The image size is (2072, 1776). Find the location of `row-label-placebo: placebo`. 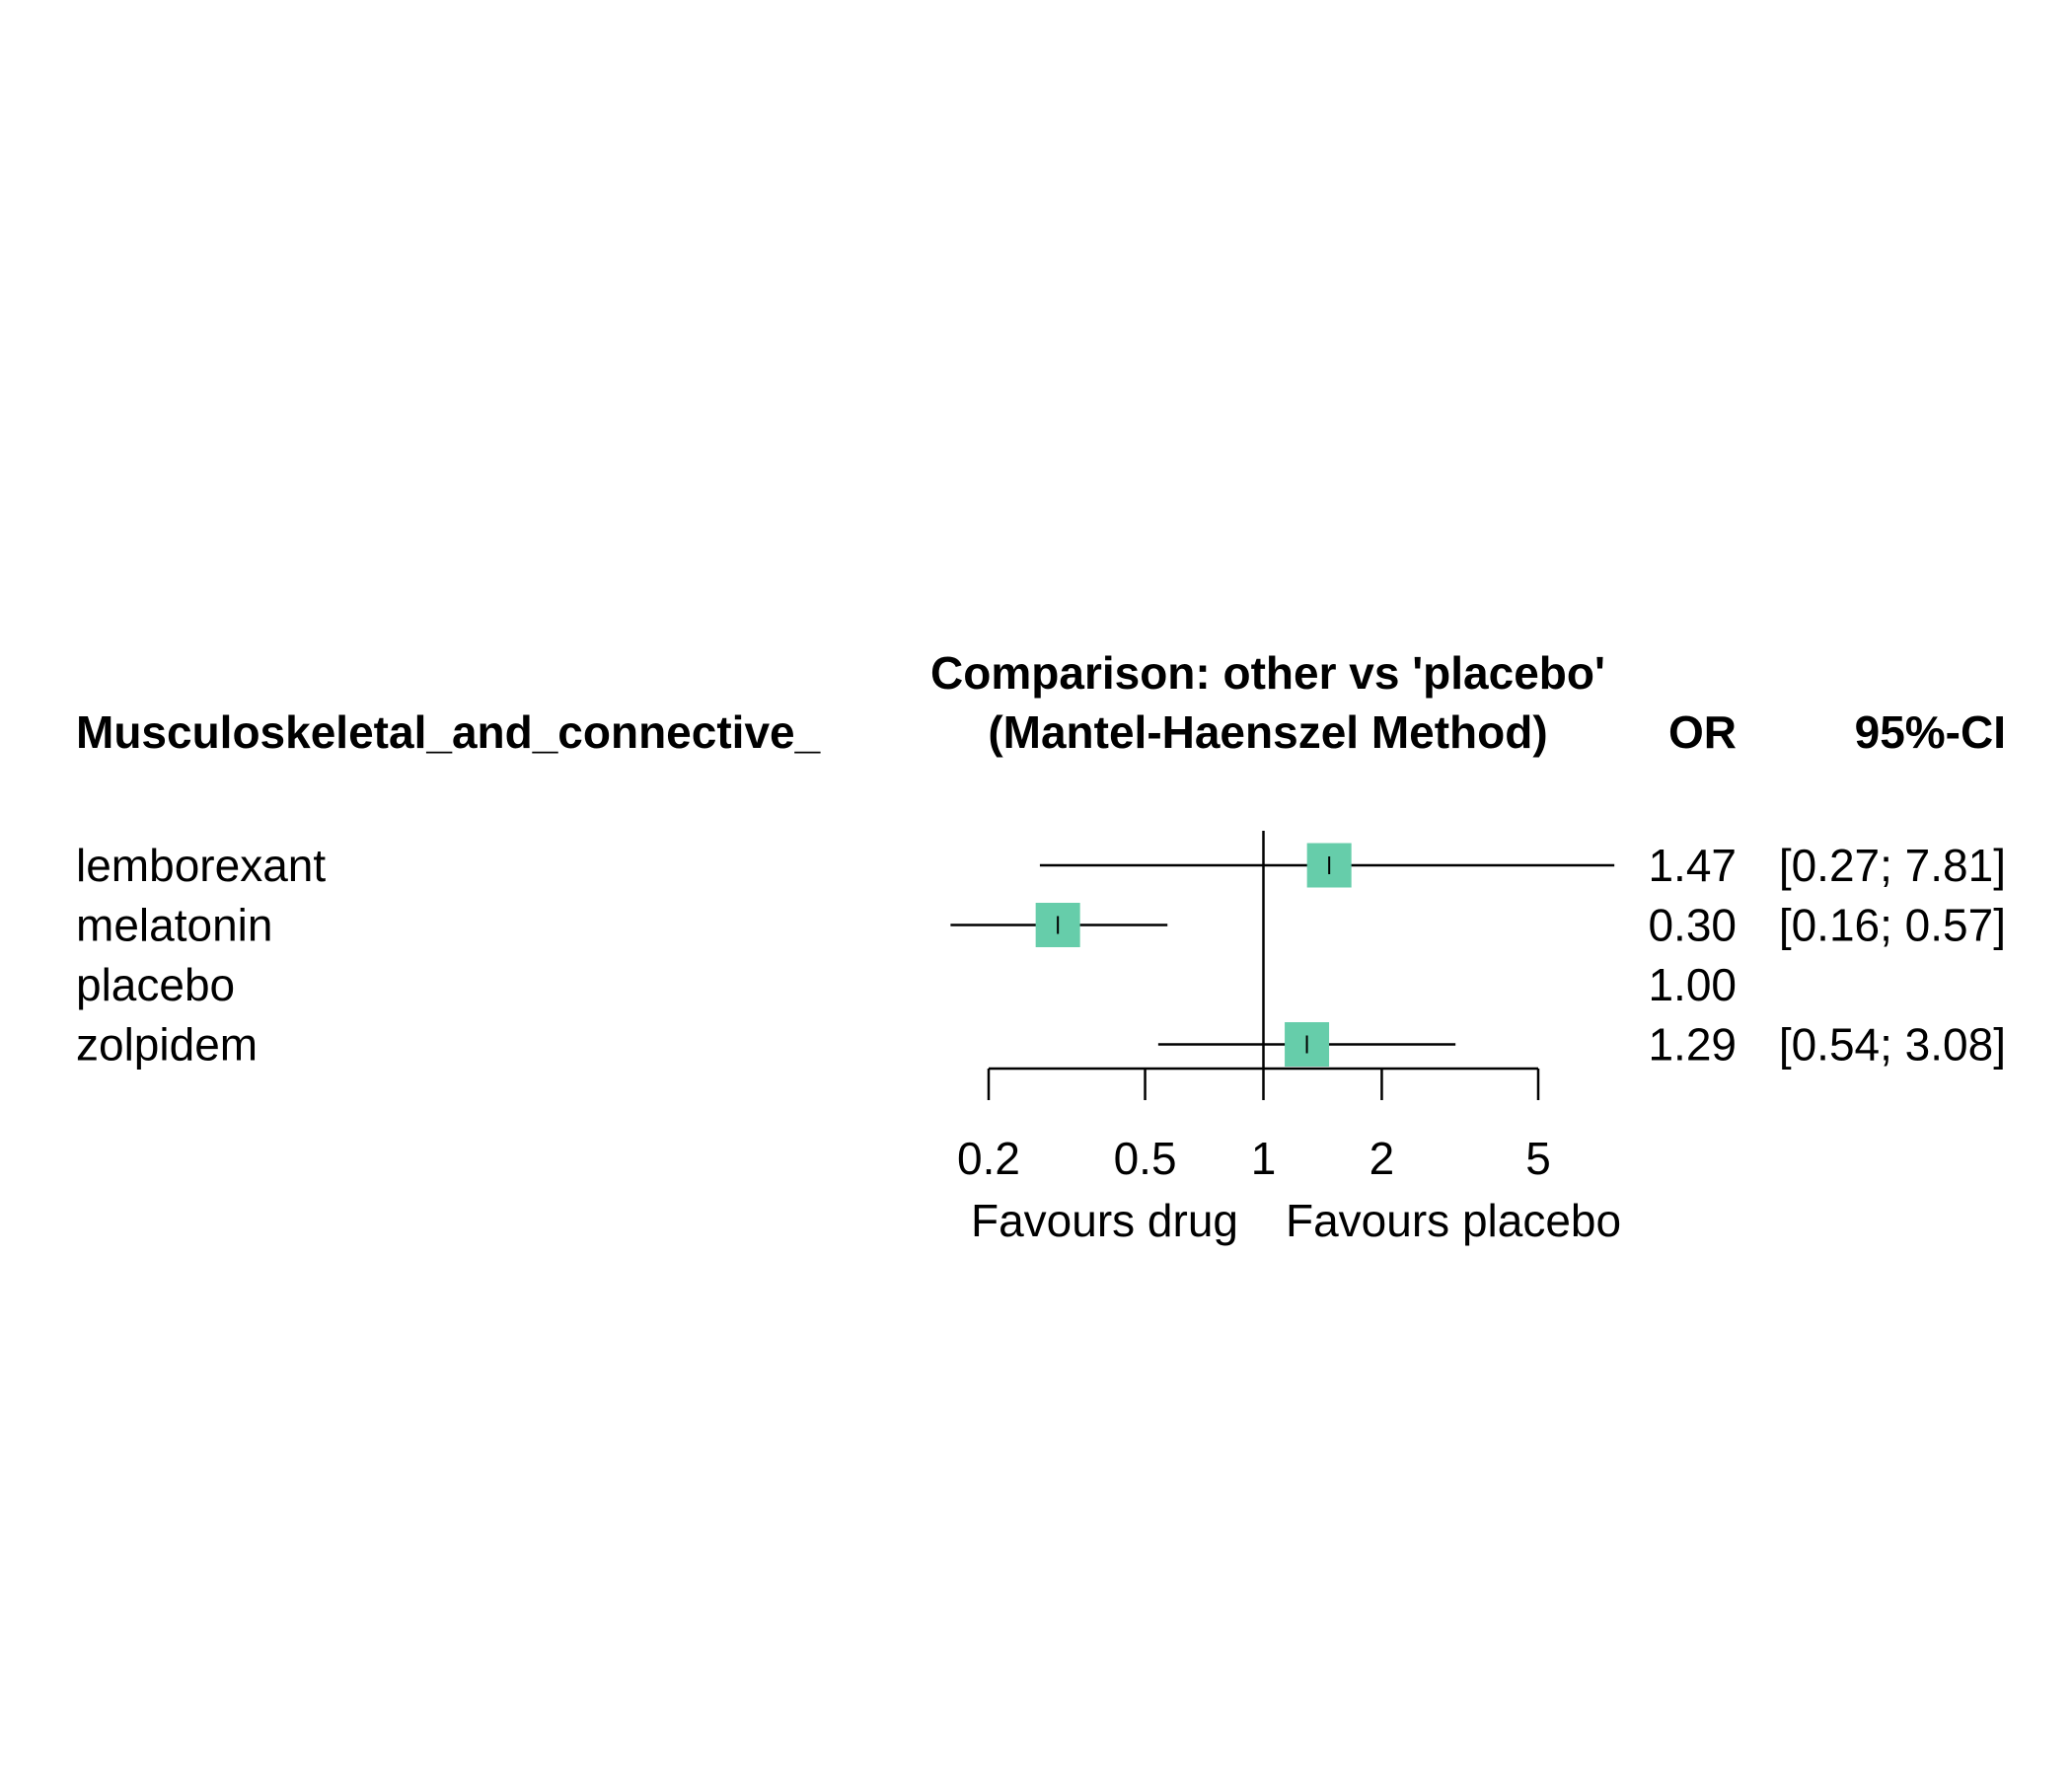

row-label-placebo: placebo is located at coordinates (155, 985).